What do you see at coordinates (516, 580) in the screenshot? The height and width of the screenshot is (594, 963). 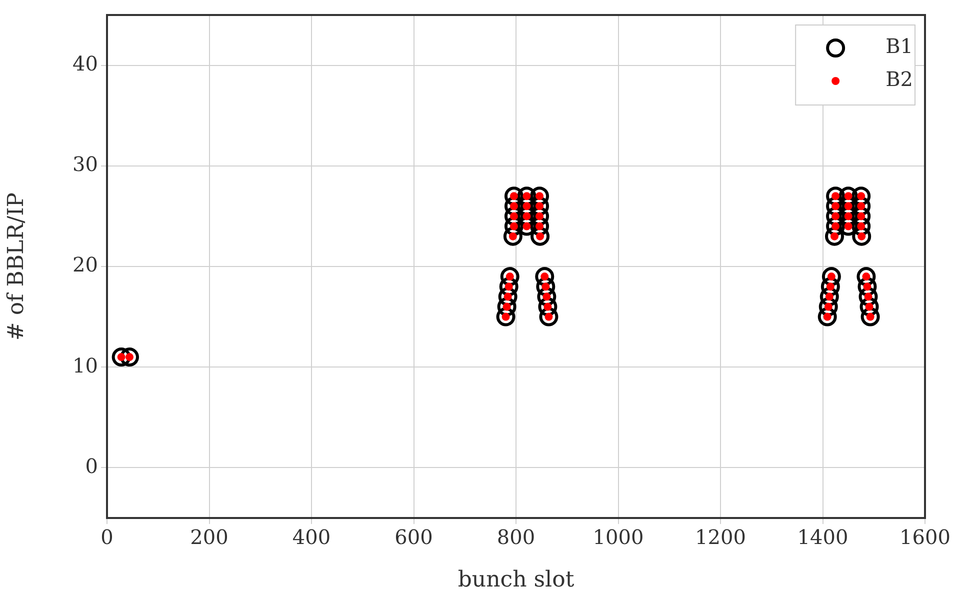 I see `x-axis-title: bunch slot` at bounding box center [516, 580].